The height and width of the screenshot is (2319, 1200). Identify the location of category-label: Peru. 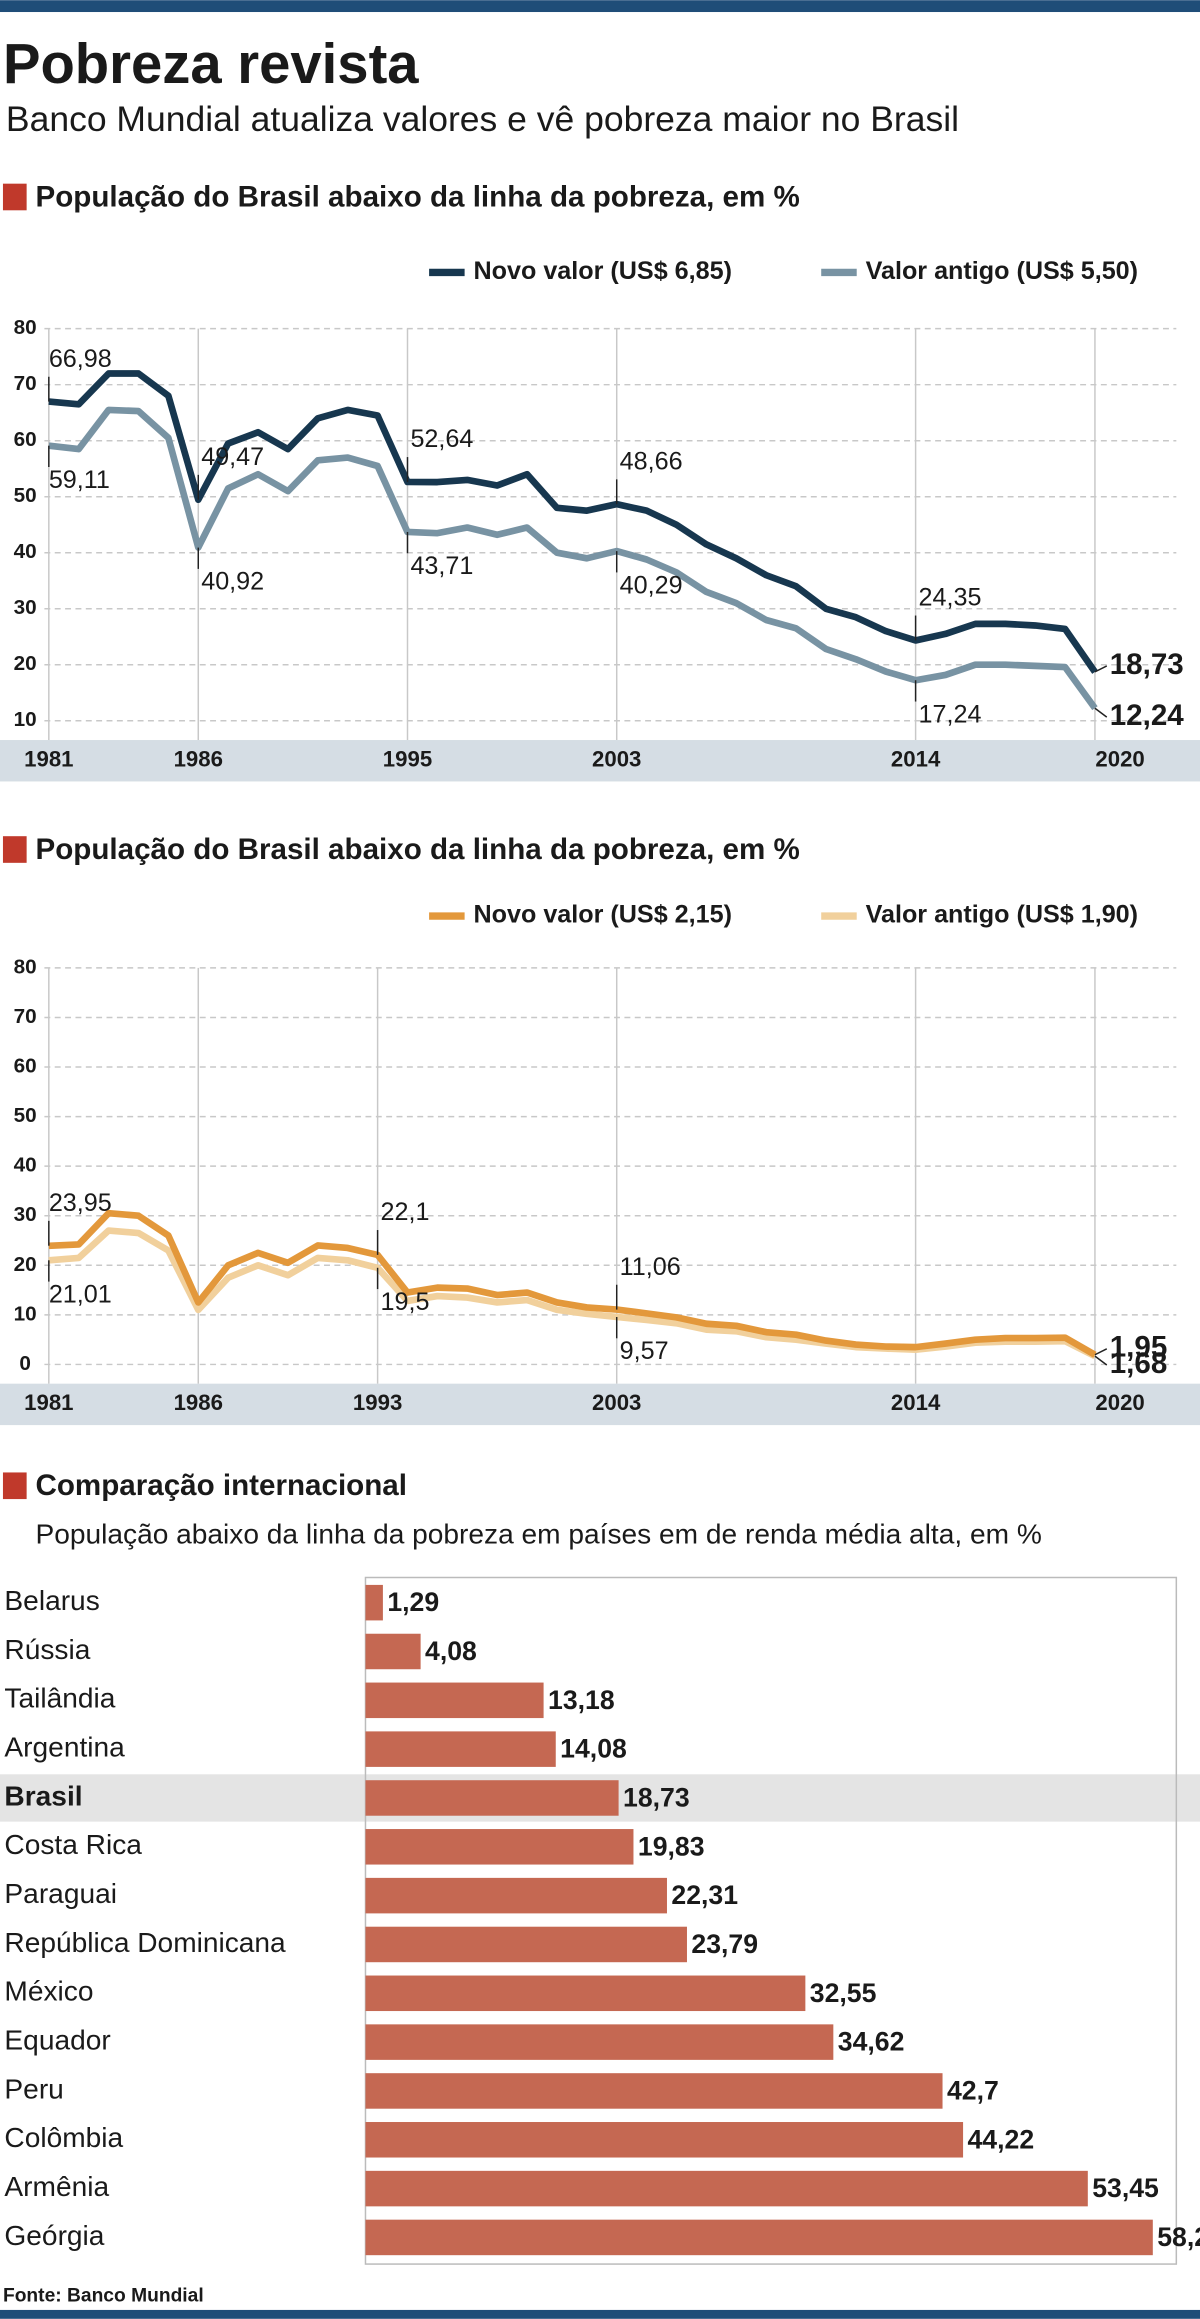
(33, 2088).